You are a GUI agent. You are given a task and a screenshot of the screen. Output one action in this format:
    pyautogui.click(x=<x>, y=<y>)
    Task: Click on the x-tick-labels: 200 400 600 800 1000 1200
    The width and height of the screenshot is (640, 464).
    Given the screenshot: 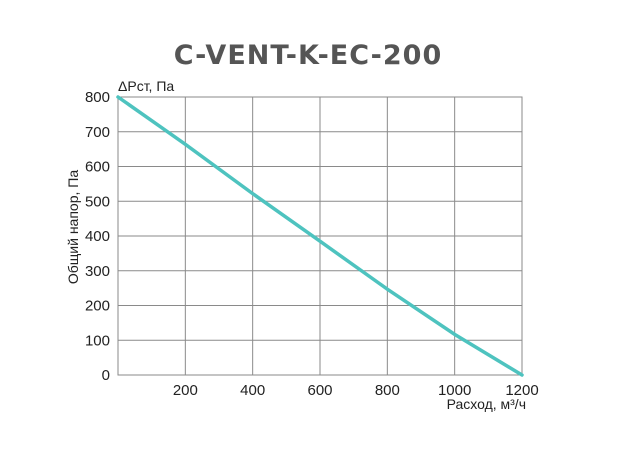 What is the action you would take?
    pyautogui.click(x=356, y=390)
    